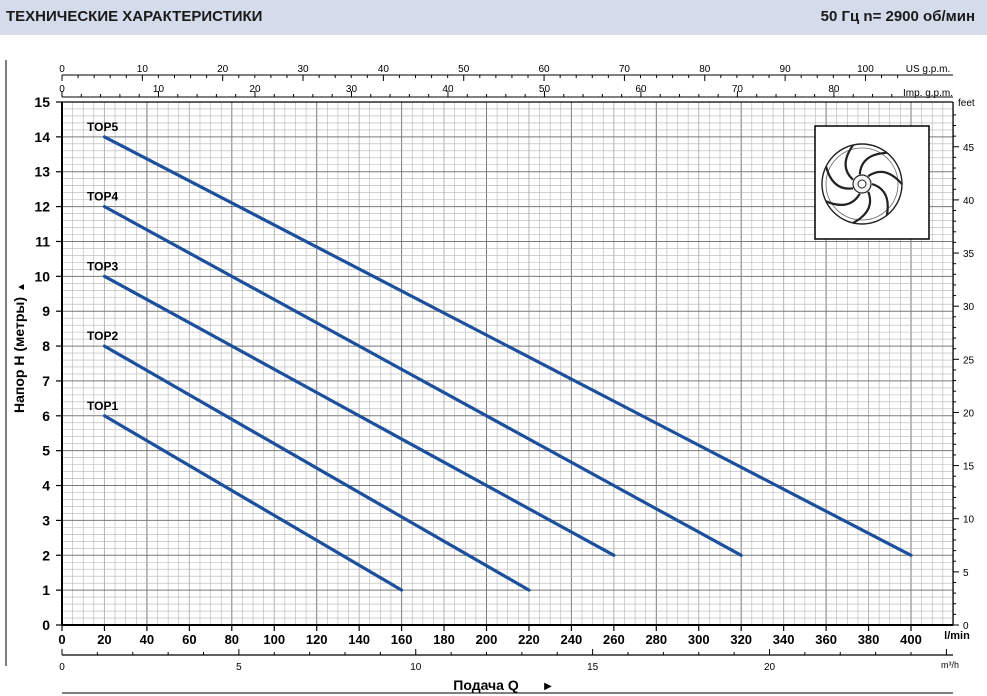 The image size is (987, 696). Describe the element at coordinates (46, 520) in the screenshot. I see `y-tick-label: 3` at that location.